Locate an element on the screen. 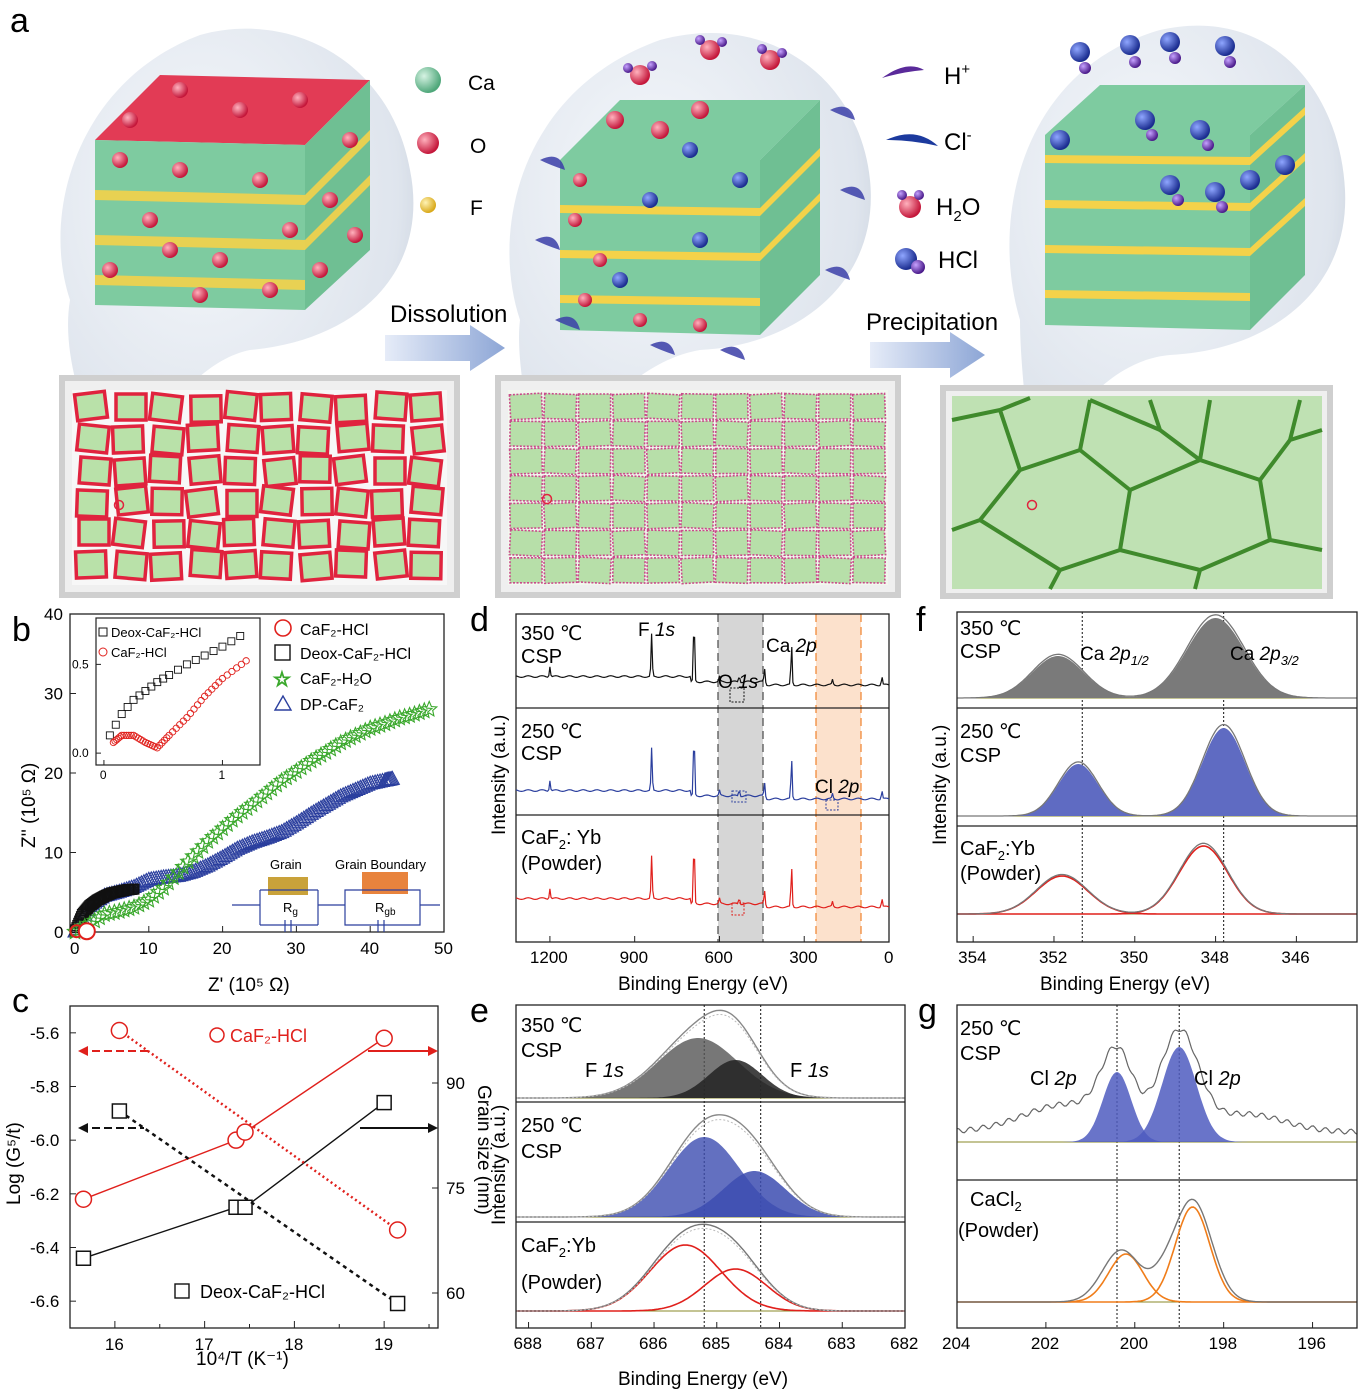 This screenshot has width=1367, height=1393. f-atom-icon is located at coordinates (428, 205).